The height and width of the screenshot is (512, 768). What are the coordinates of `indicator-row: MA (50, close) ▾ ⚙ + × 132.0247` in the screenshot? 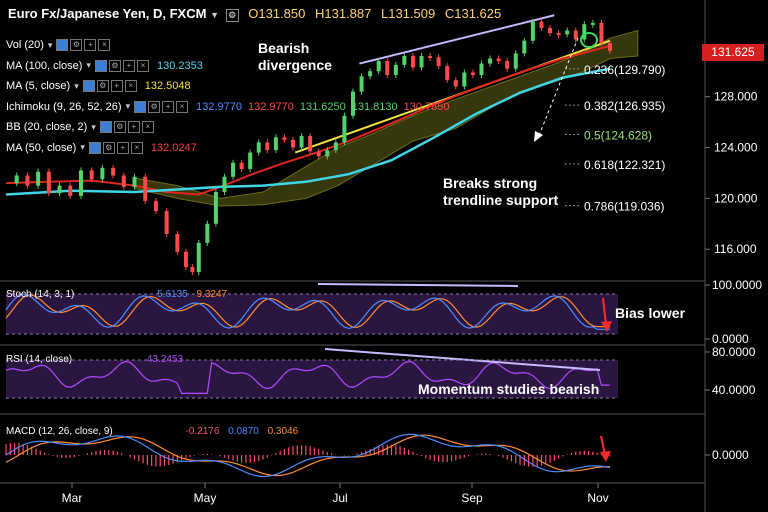 It's located at (228, 148).